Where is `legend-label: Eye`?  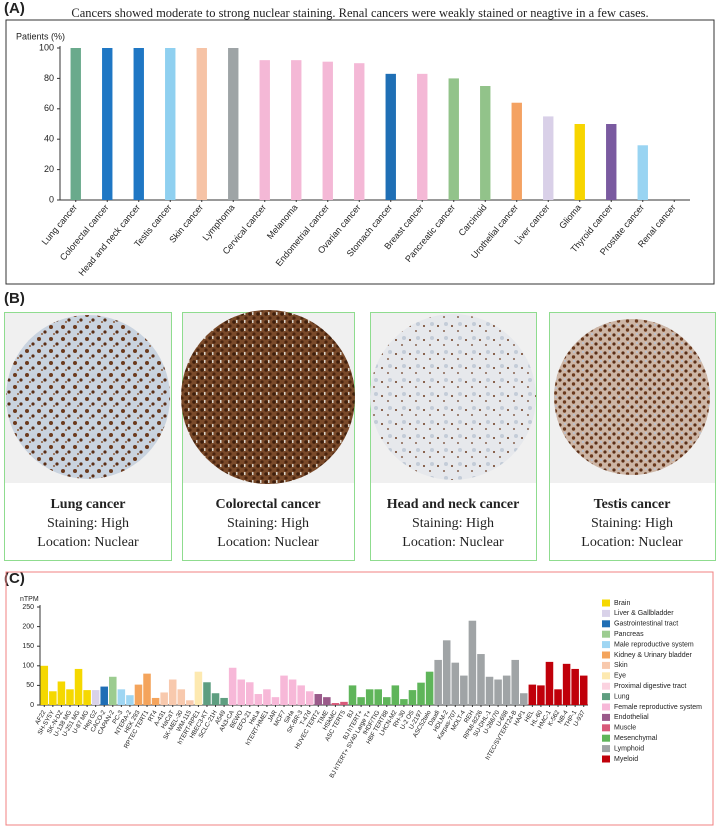 legend-label: Eye is located at coordinates (620, 676).